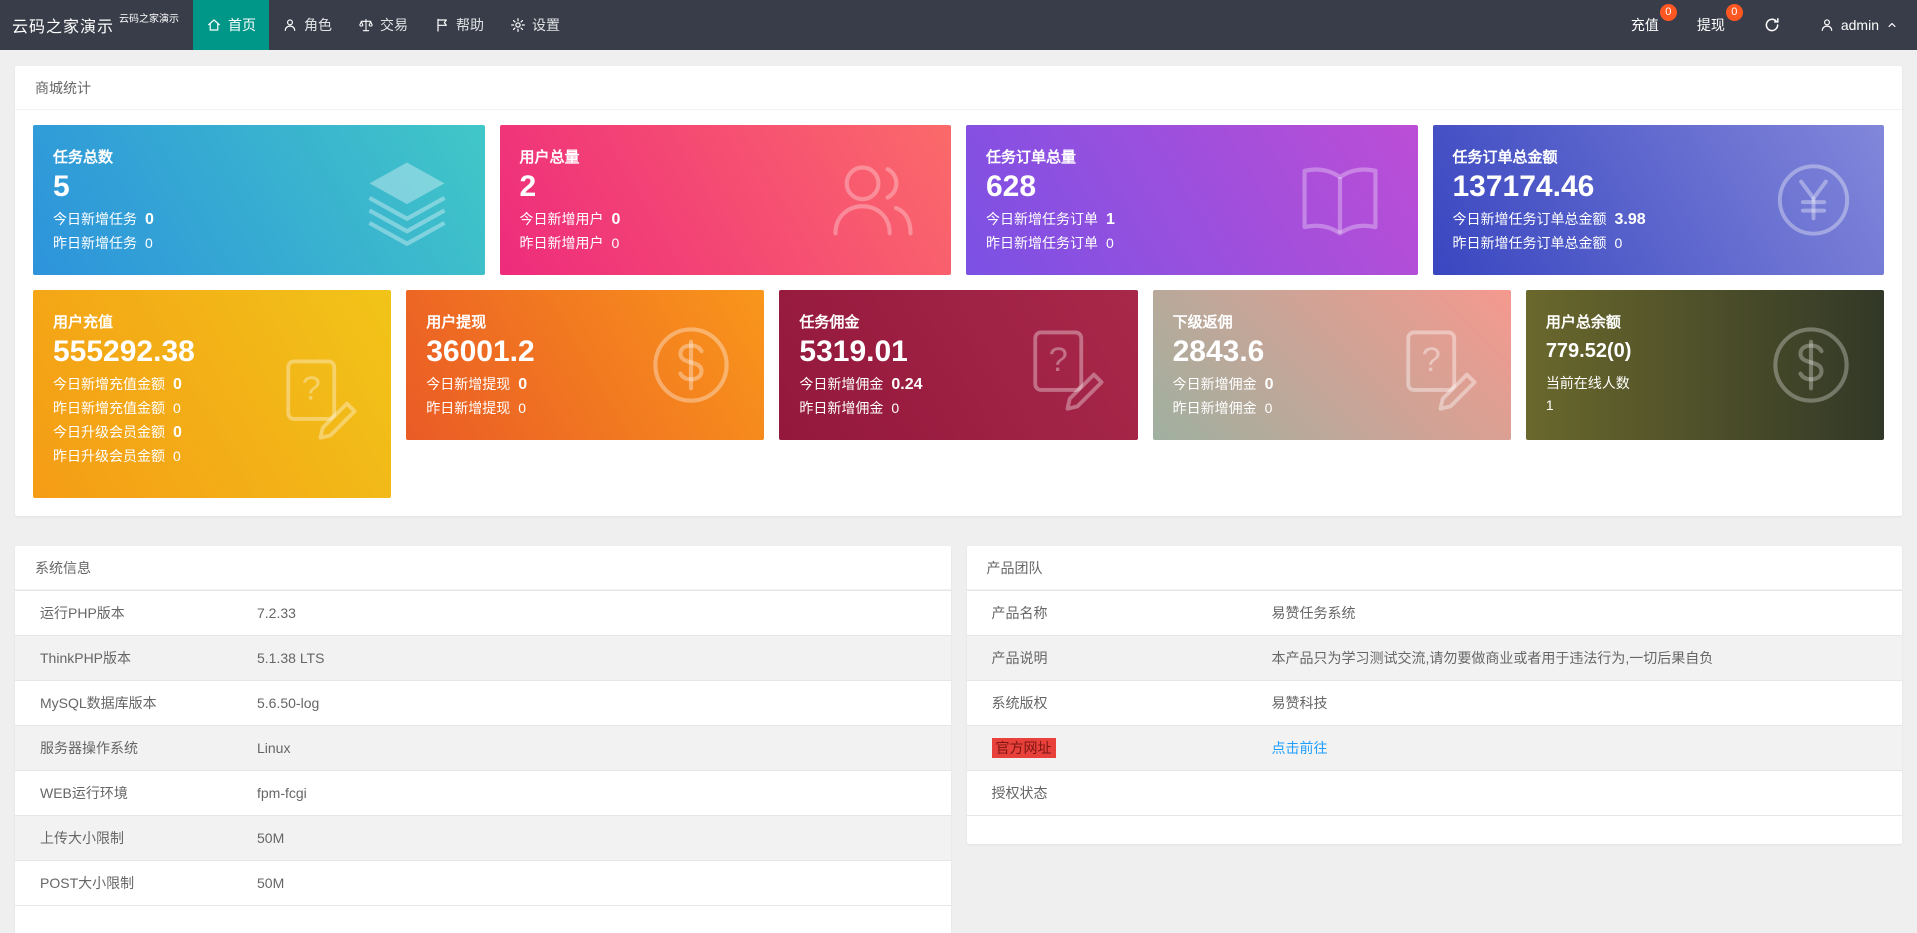  What do you see at coordinates (1434, 793) in the screenshot?
I see `table-row: 授权状态` at bounding box center [1434, 793].